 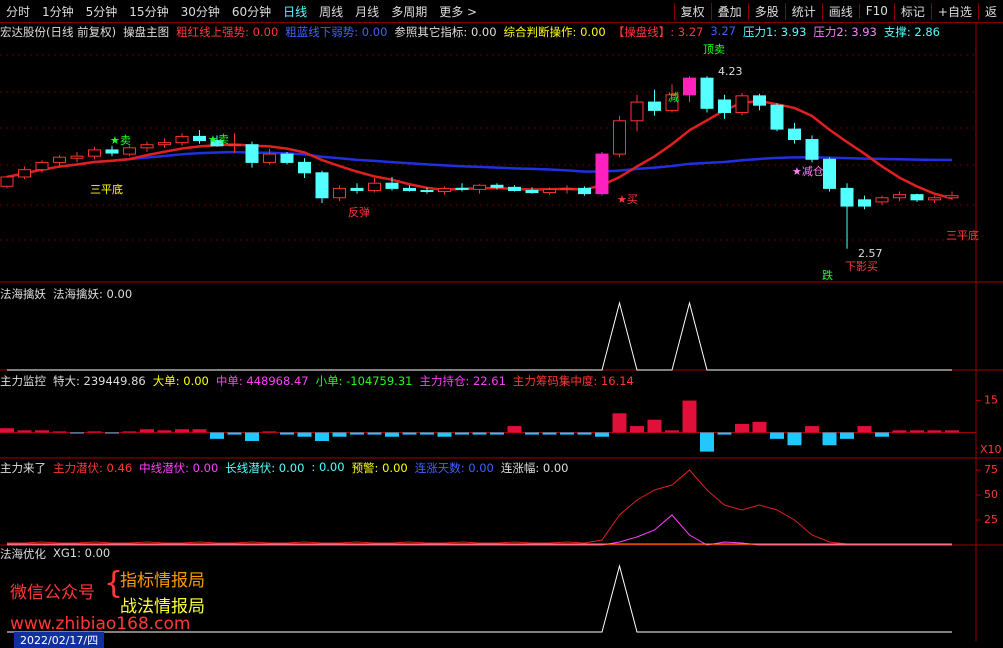 What do you see at coordinates (730, 71) in the screenshot?
I see `annotation: 4.23` at bounding box center [730, 71].